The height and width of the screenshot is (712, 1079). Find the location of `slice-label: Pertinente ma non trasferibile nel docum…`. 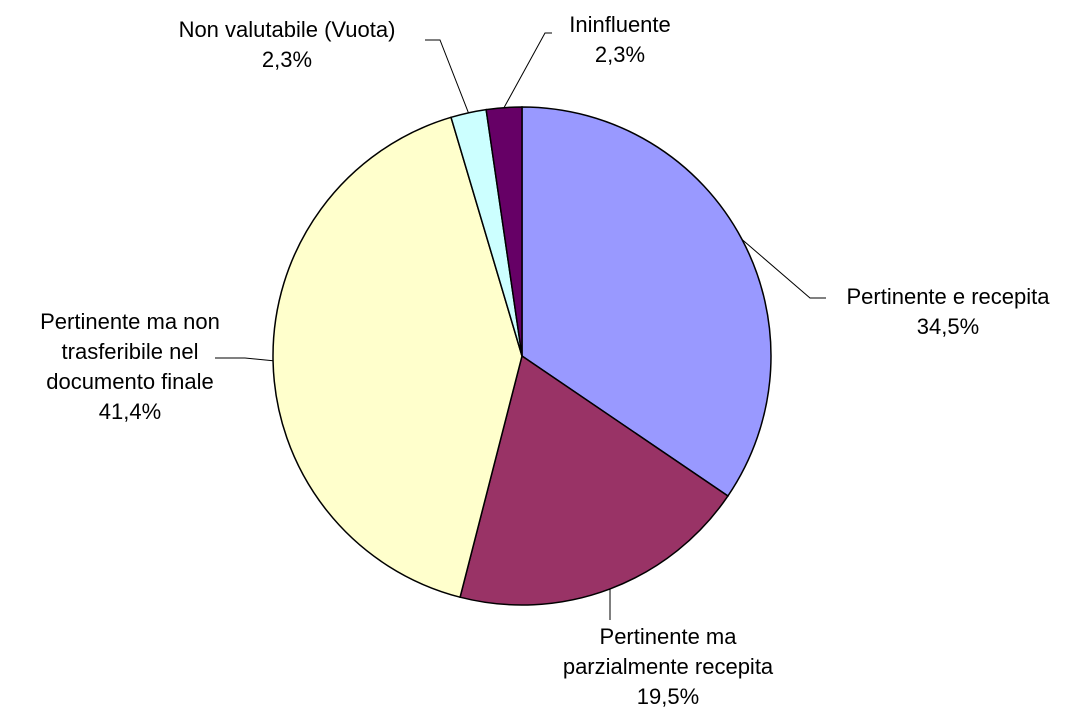

slice-label: Pertinente ma non trasferibile nel docum… is located at coordinates (130, 367).